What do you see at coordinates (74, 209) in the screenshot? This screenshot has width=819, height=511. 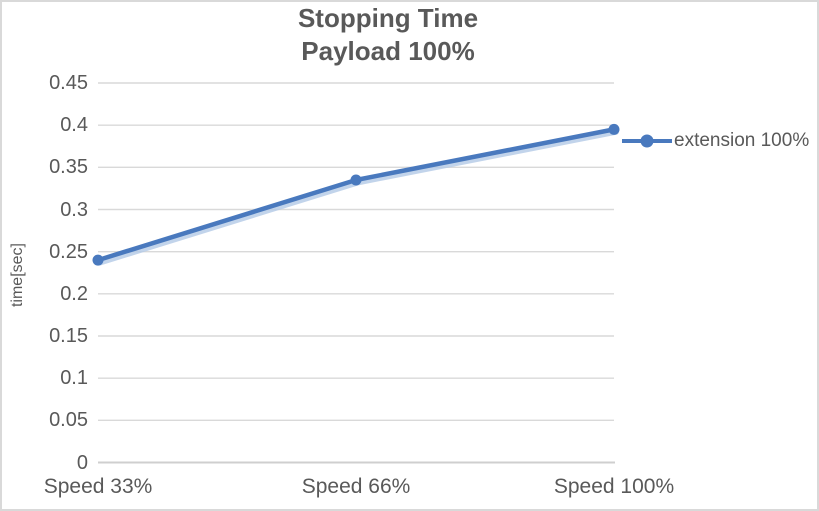 I see `y-tick-label: 0.3` at bounding box center [74, 209].